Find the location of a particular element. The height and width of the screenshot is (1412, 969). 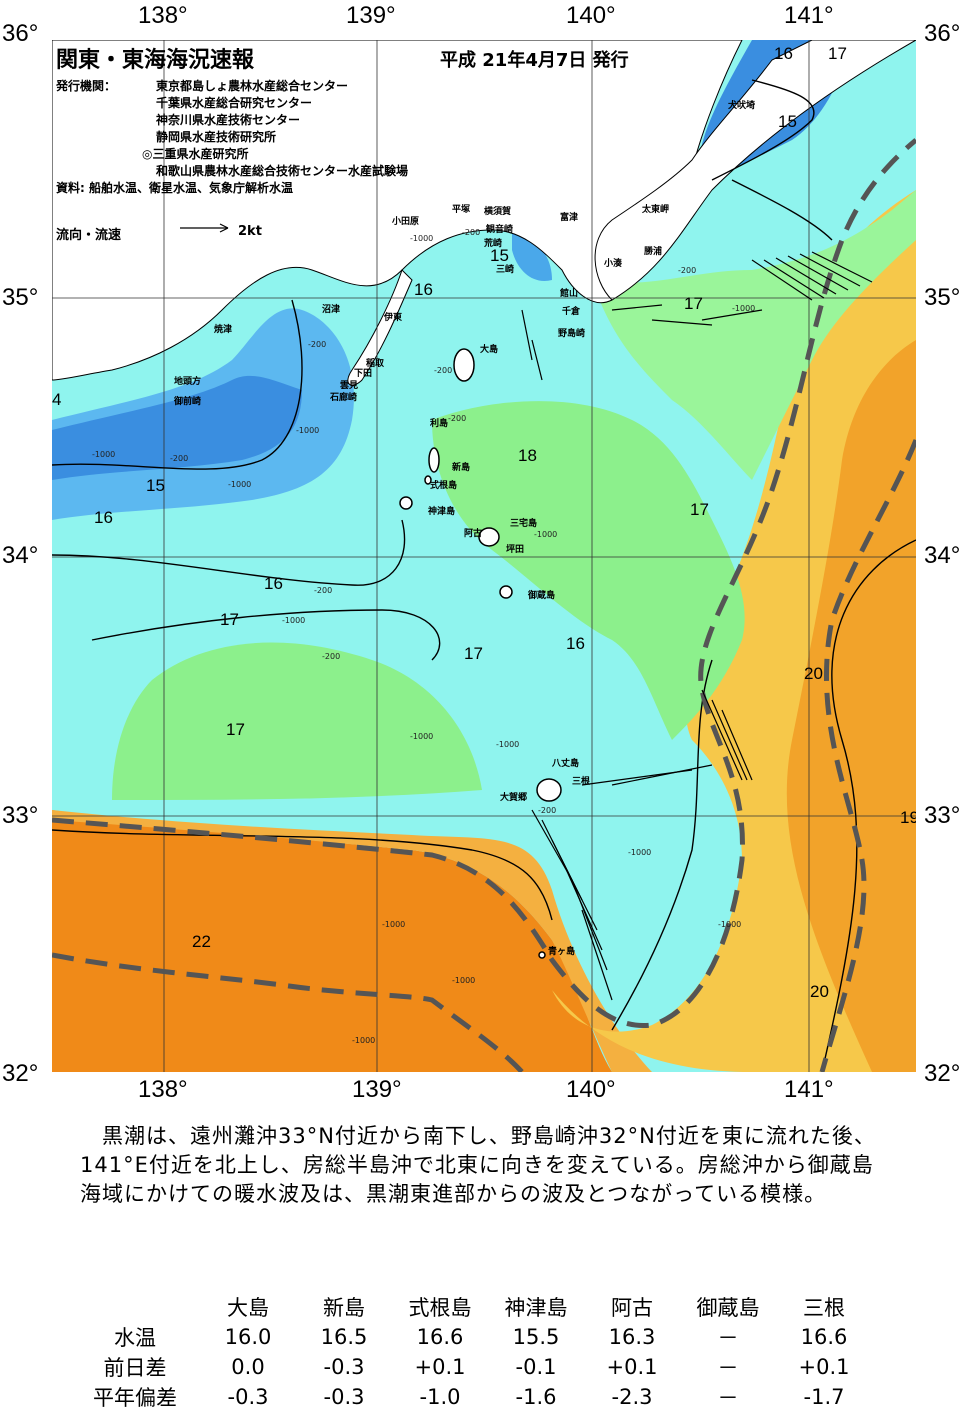

lon-bottom-139: 139° is located at coordinates (377, 1089).